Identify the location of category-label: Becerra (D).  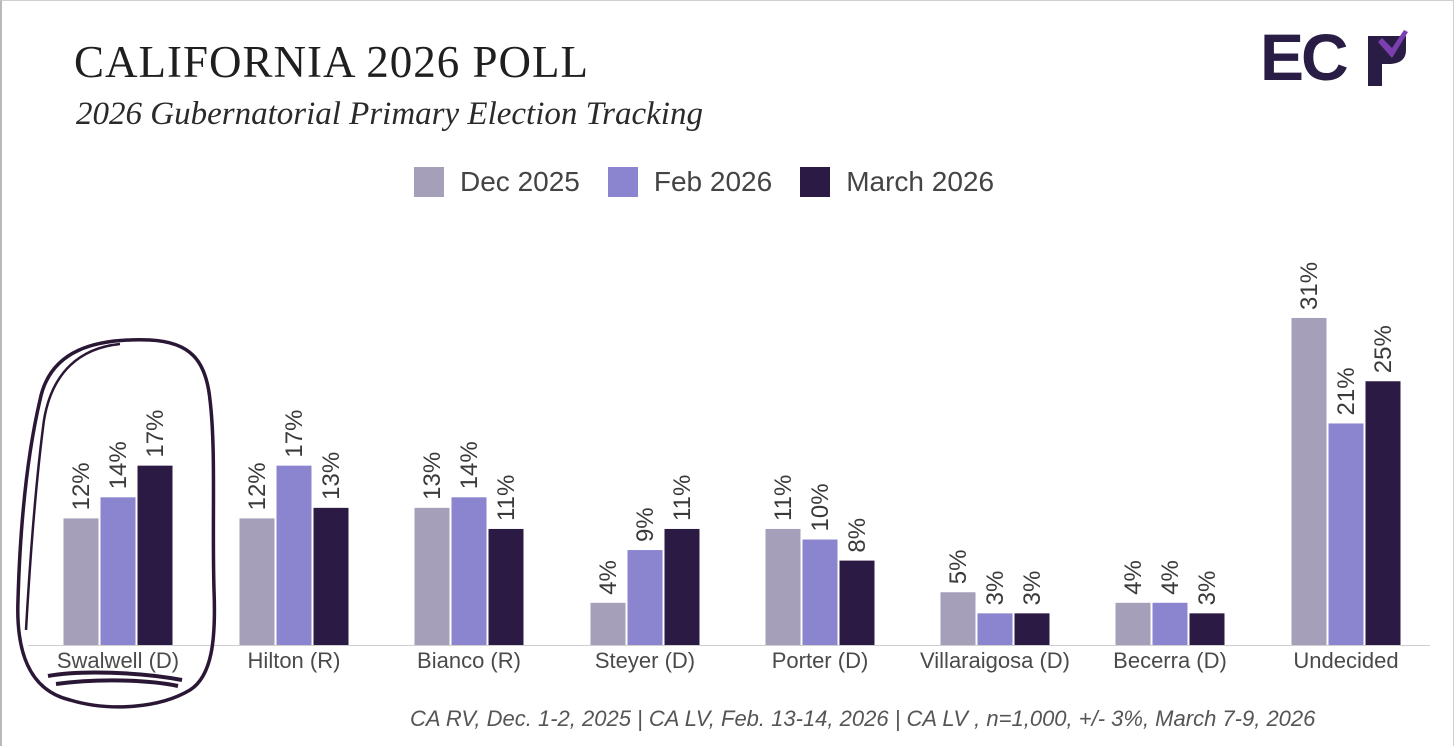
(1170, 660).